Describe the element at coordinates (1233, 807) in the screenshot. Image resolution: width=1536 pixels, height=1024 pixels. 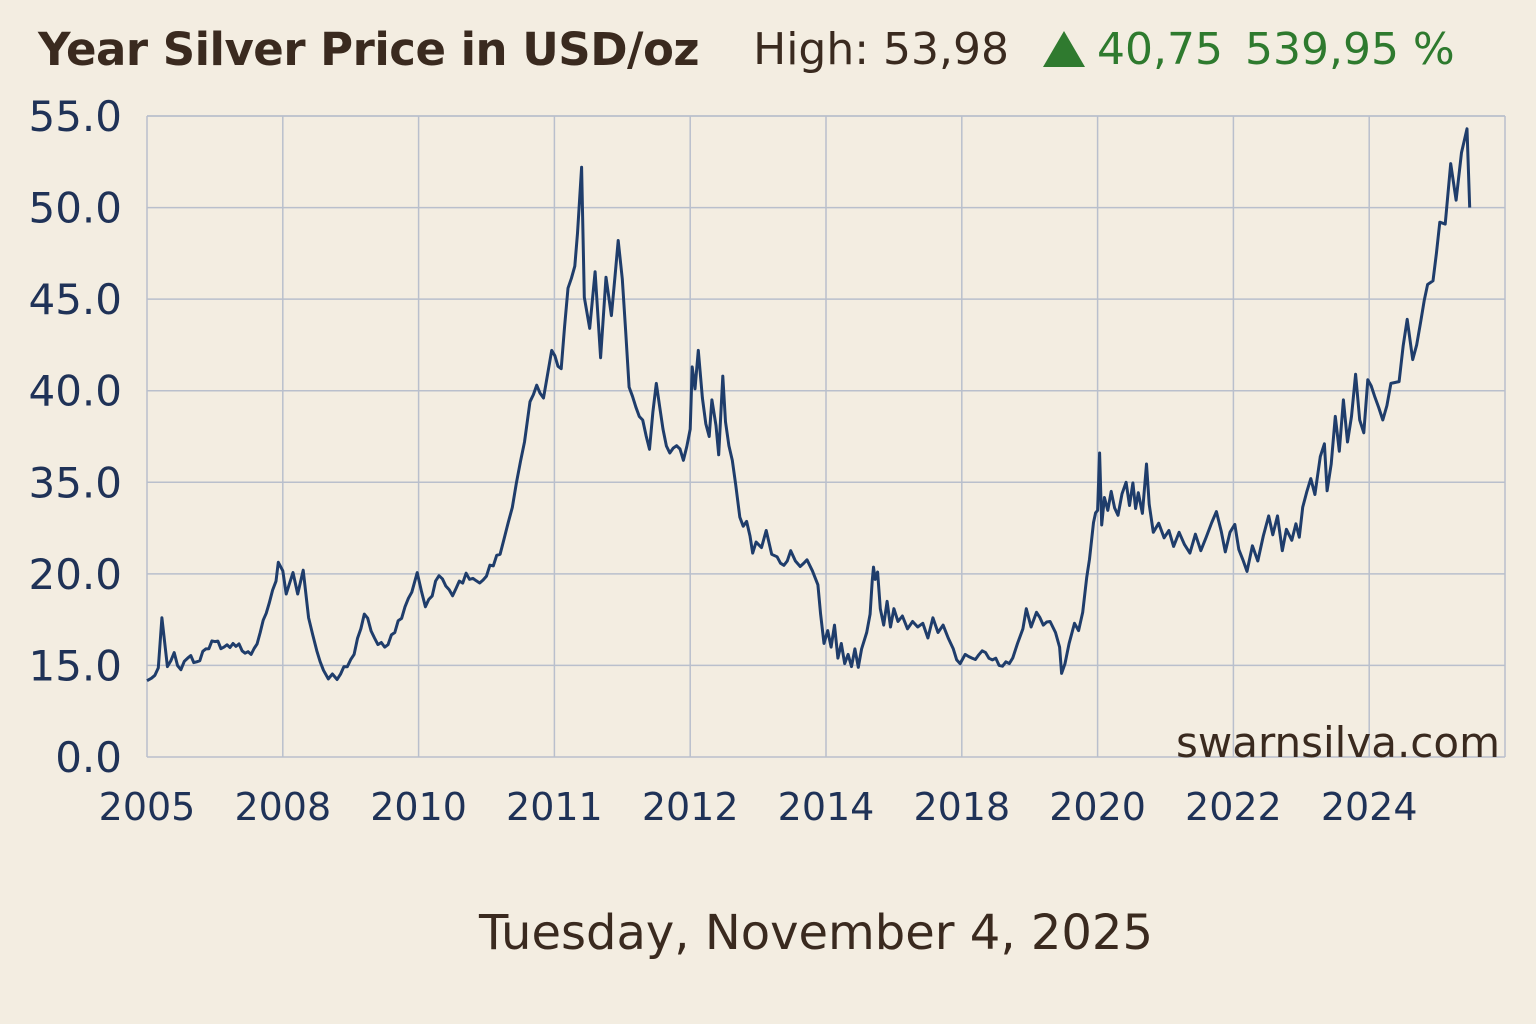
I see `x-tick-label: 2022` at that location.